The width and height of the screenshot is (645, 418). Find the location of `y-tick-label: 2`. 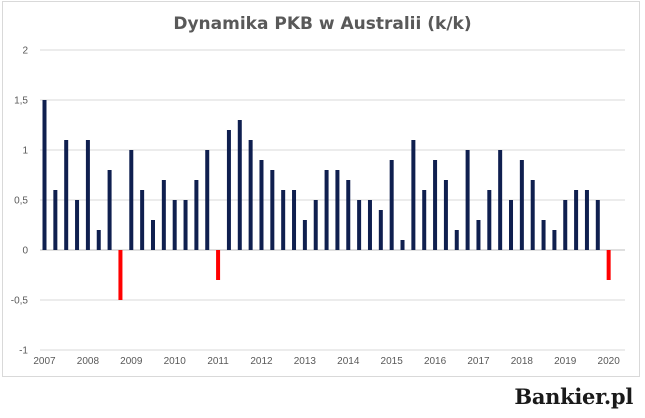

y-tick-label: 2 is located at coordinates (25, 51).